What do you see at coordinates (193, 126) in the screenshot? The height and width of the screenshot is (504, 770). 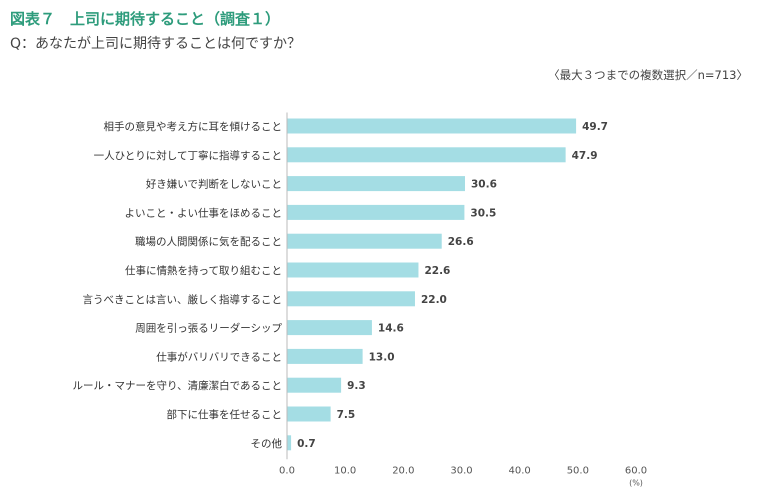 I see `category-label-1: 相手の意見や考え方に耳を傾けること` at bounding box center [193, 126].